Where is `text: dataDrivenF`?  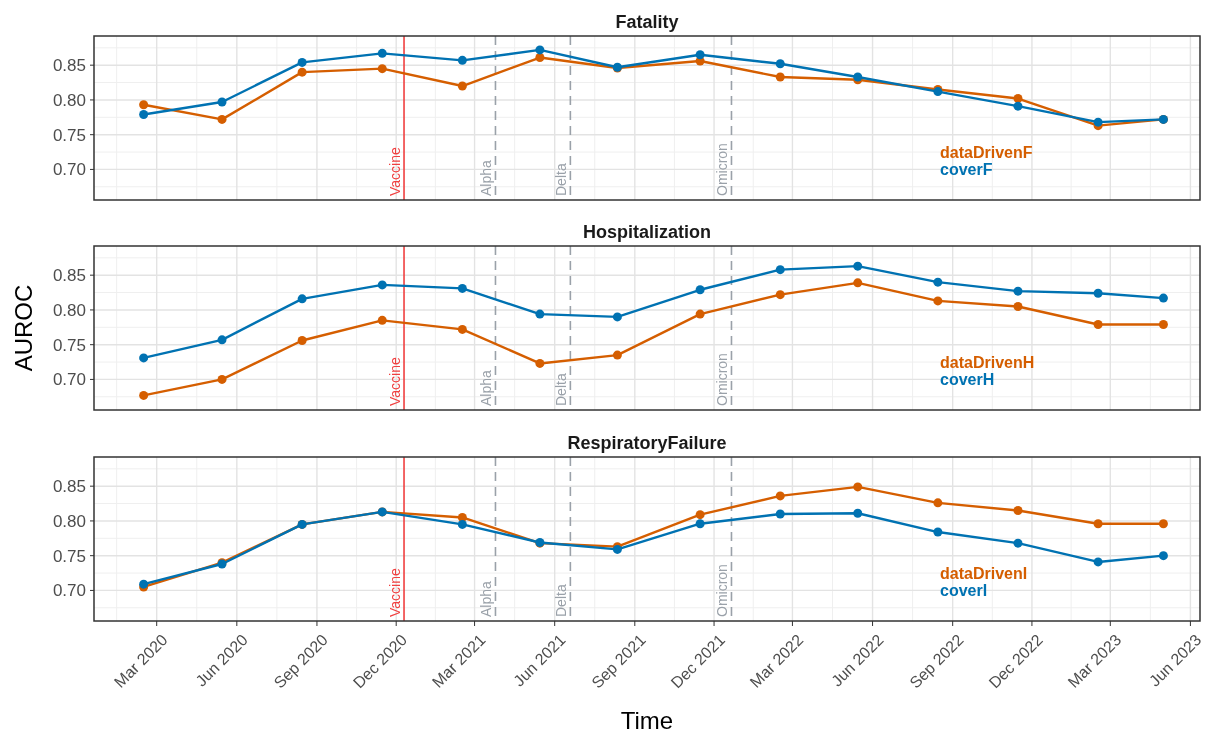
text: dataDrivenF is located at coordinates (986, 152).